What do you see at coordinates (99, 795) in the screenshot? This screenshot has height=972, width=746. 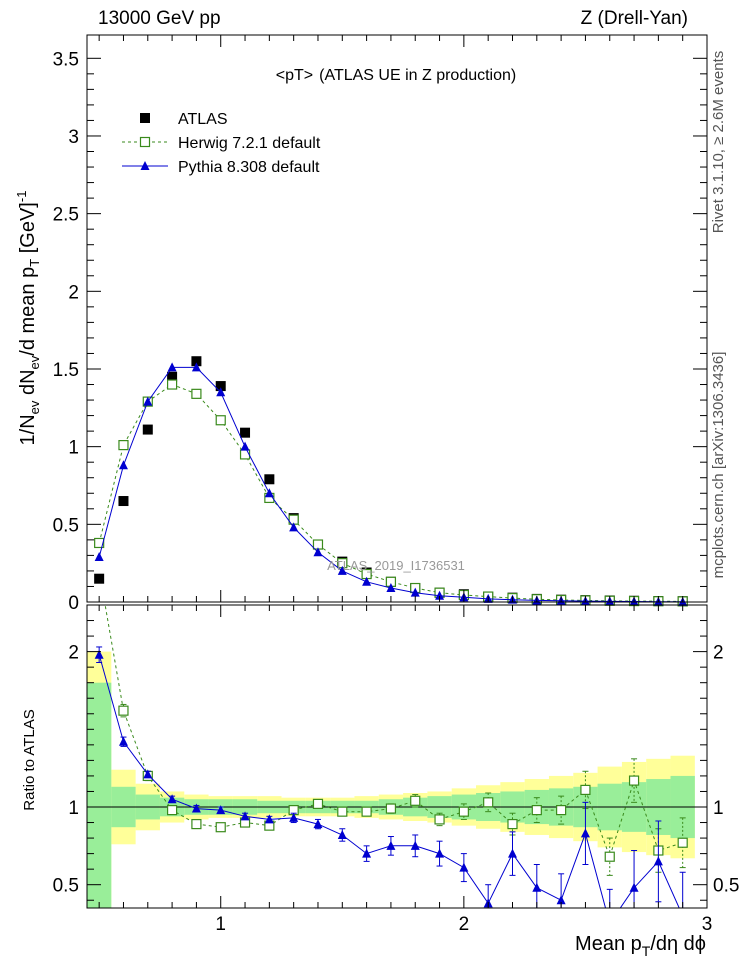 I see `uncertainty-band-inner` at bounding box center [99, 795].